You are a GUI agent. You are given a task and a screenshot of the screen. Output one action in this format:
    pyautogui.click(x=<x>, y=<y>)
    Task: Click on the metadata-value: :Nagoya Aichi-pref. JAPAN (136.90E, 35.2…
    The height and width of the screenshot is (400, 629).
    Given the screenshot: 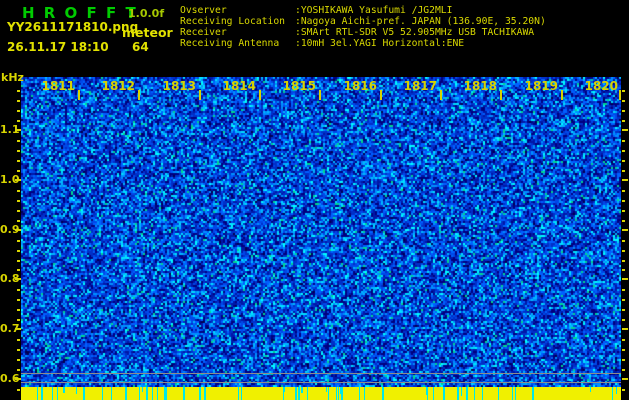 What is the action you would take?
    pyautogui.click(x=420, y=21)
    